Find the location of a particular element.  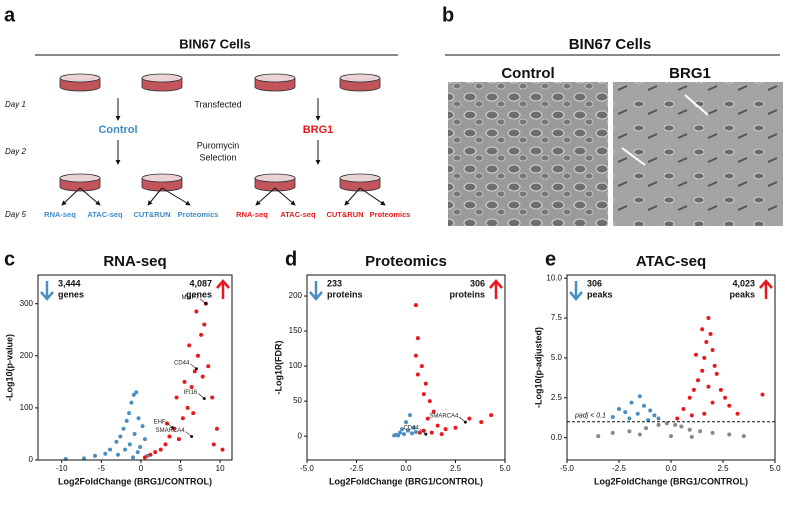

up-count: 4,087 is located at coordinates (200, 283).